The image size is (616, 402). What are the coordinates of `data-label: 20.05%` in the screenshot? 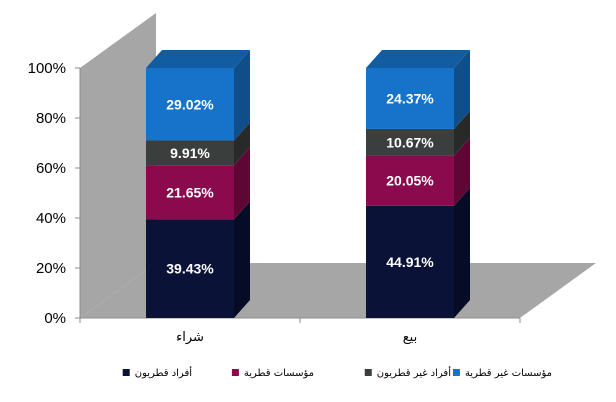 It's located at (410, 181).